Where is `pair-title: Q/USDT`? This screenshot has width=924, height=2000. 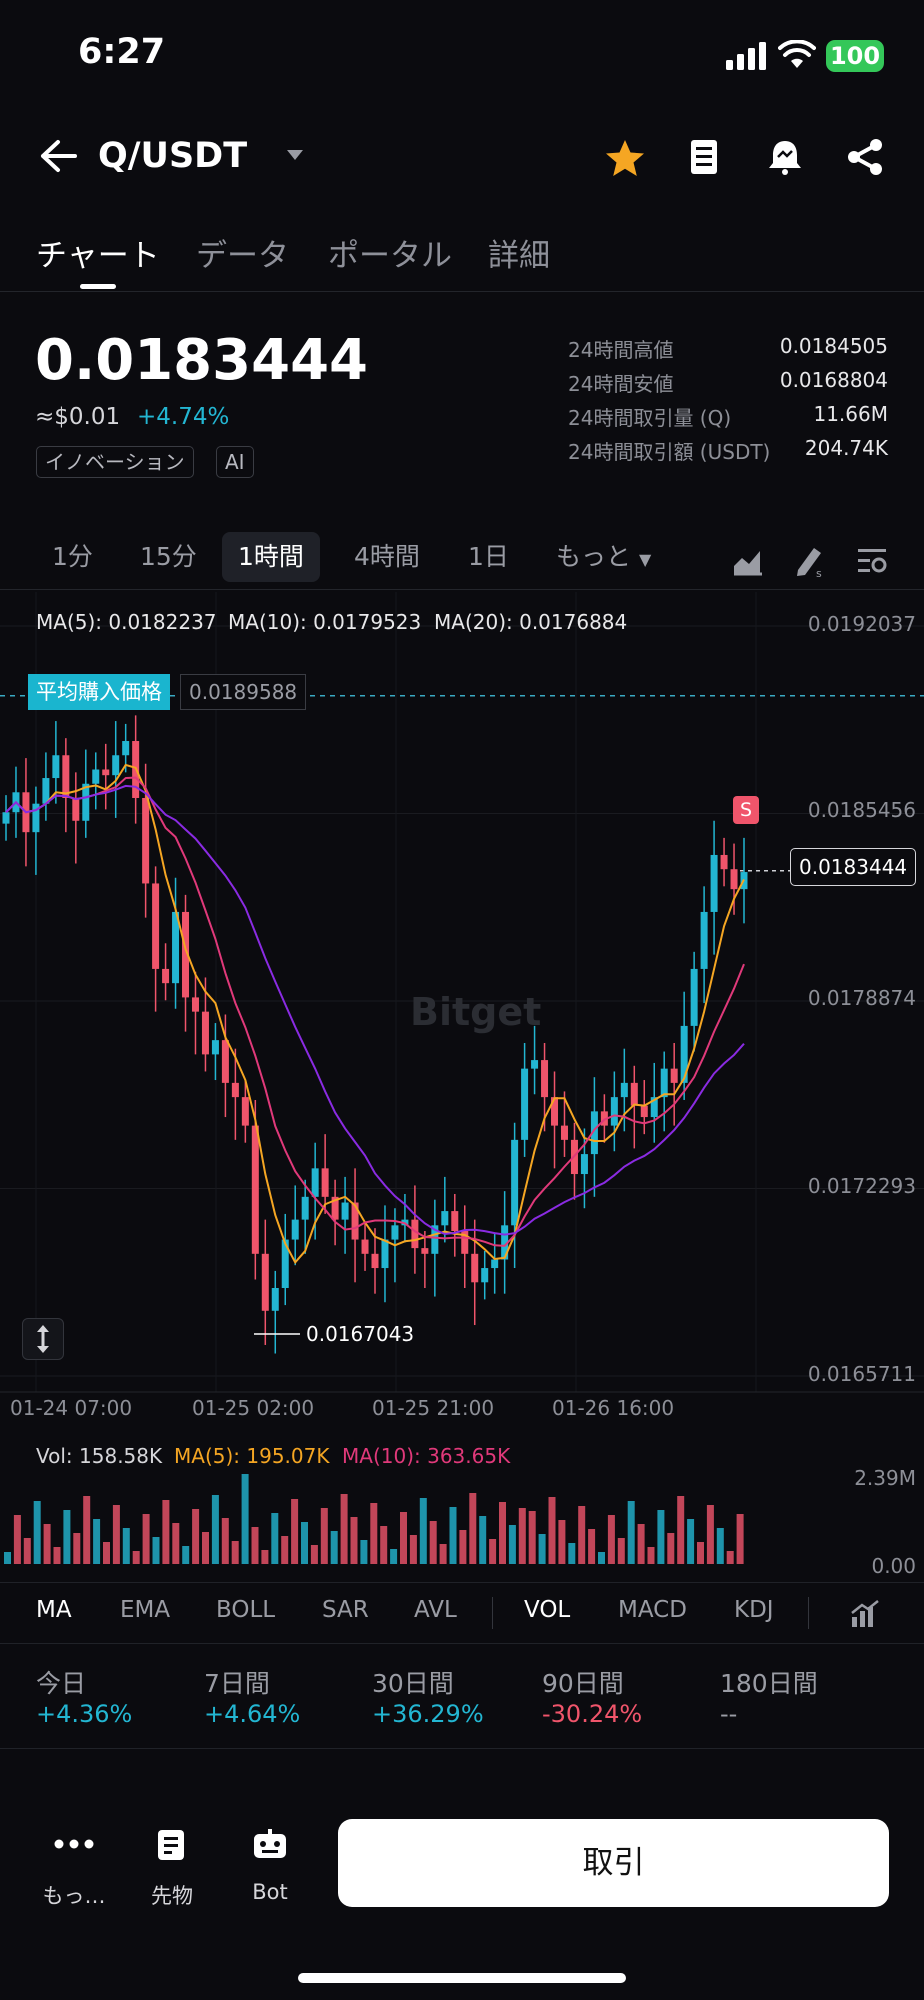
pair-title: Q/USDT is located at coordinates (173, 156).